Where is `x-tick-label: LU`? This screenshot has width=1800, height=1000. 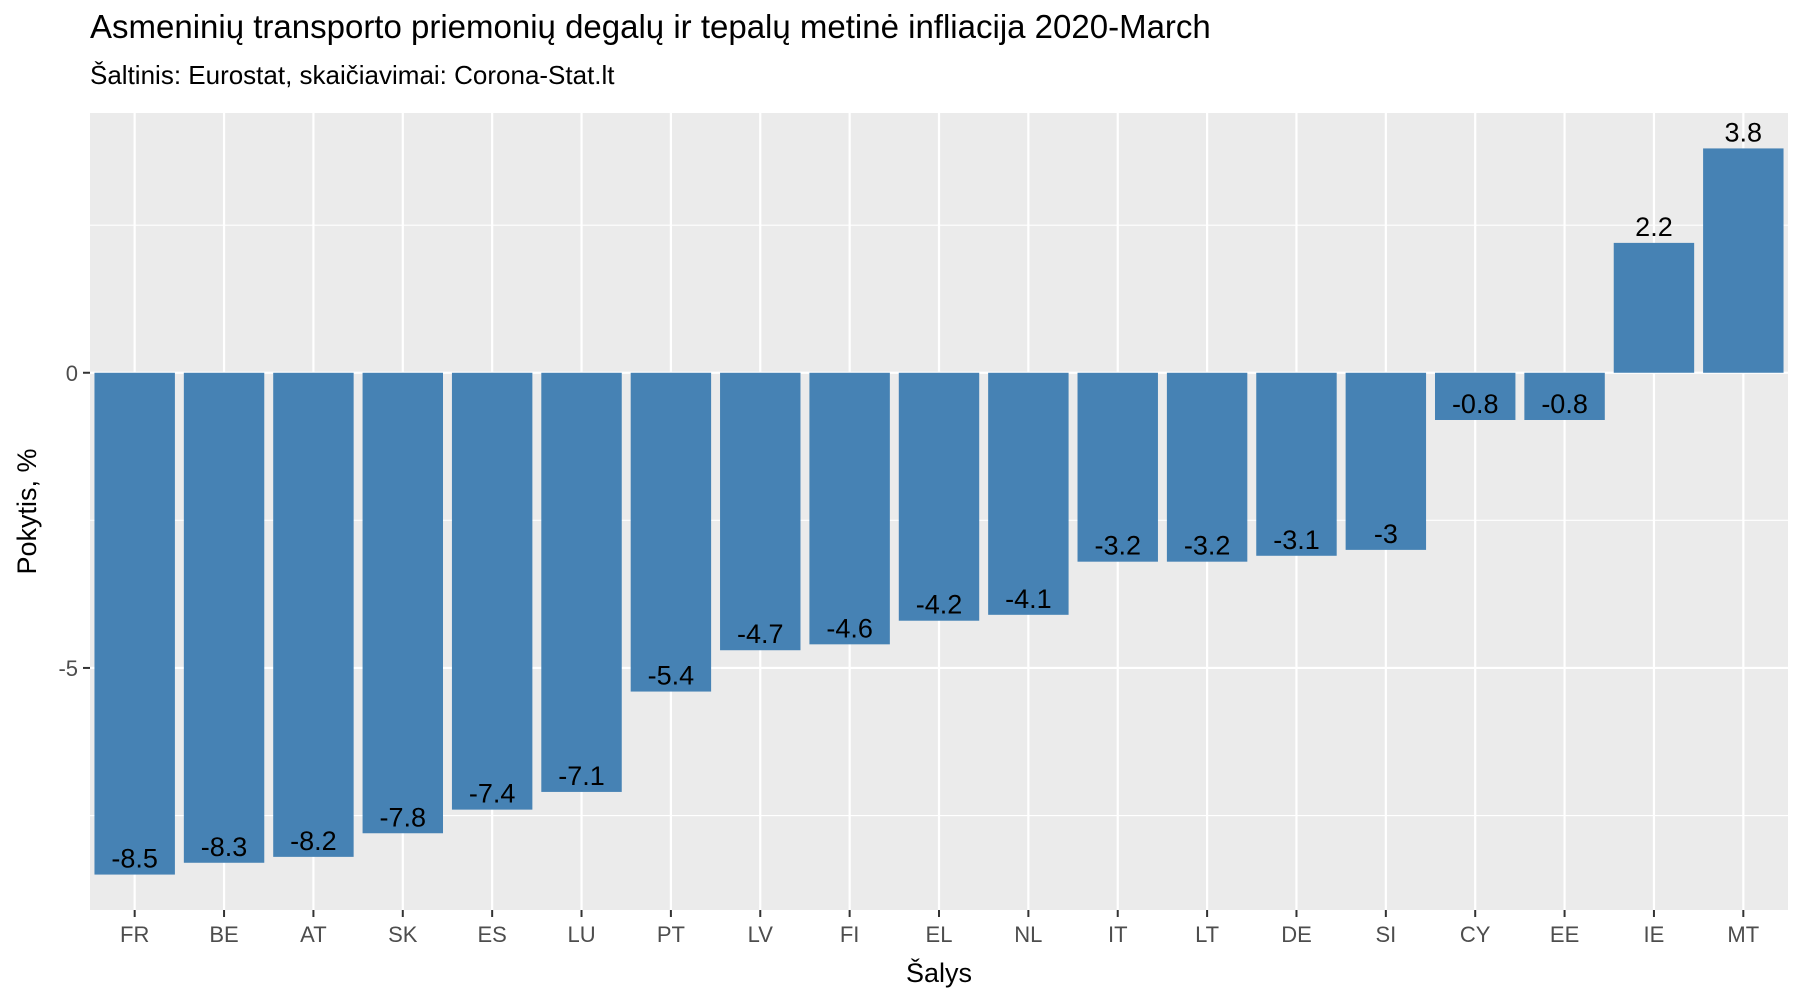 x-tick-label: LU is located at coordinates (581, 934).